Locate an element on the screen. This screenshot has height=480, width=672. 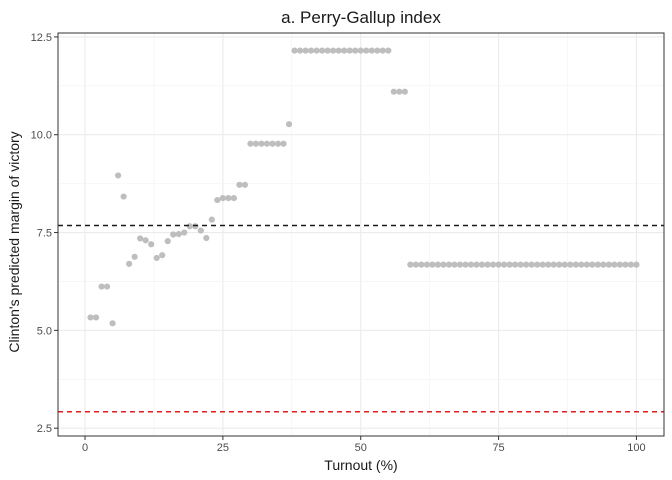
y-tick-label: 10.0 is located at coordinates (41, 136).